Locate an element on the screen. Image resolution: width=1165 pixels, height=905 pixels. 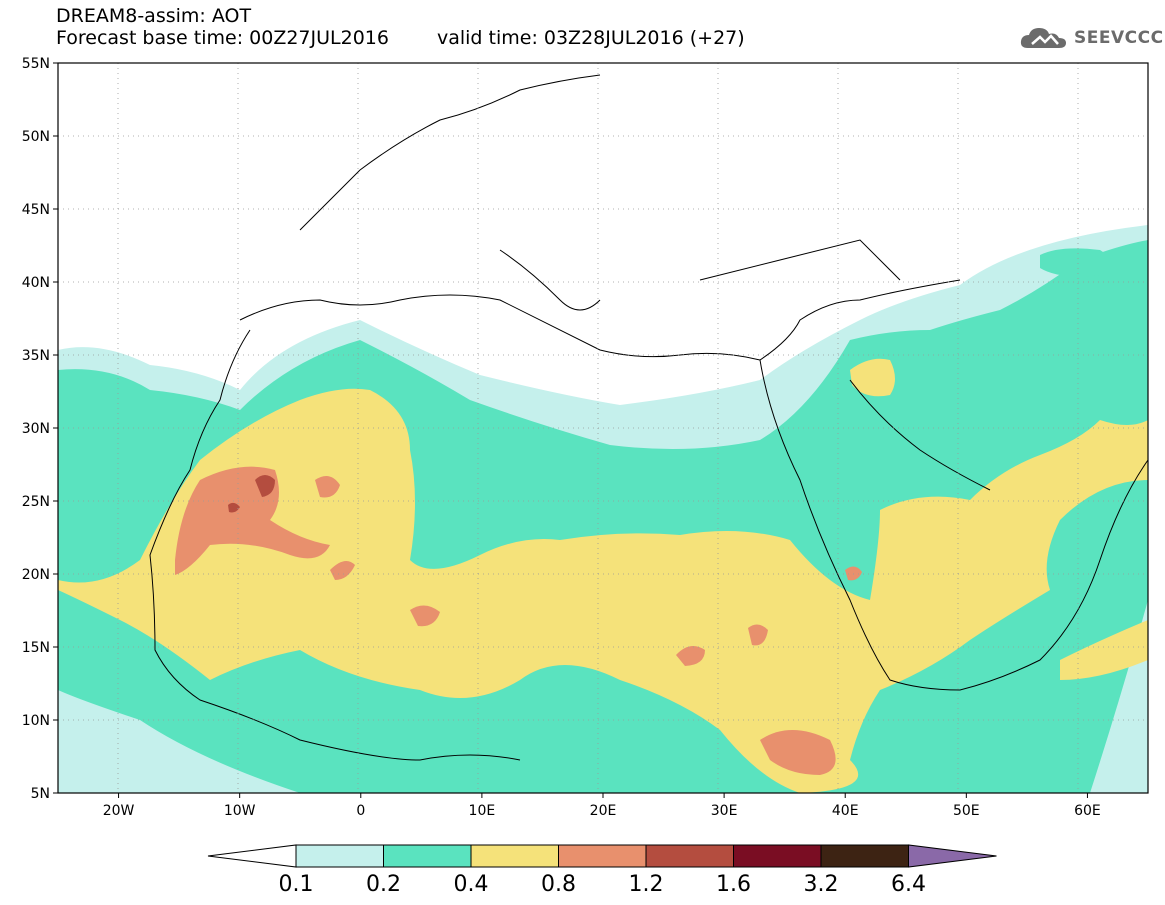
lon-tick-label: 60E is located at coordinates (1087, 811).